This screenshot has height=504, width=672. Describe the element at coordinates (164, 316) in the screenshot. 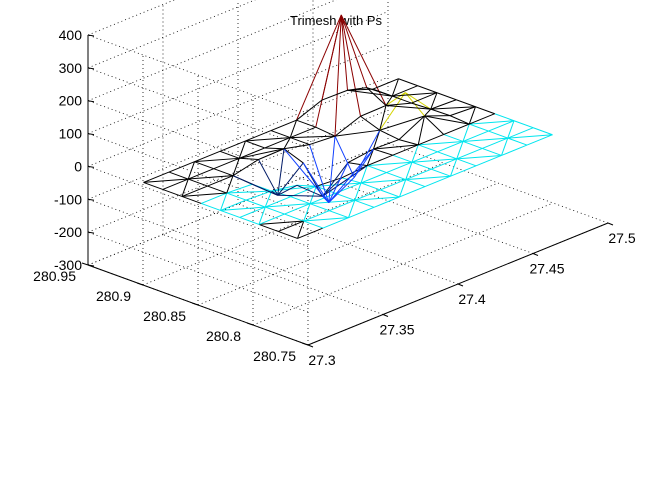

I see `y-tick-label: 280.85` at that location.